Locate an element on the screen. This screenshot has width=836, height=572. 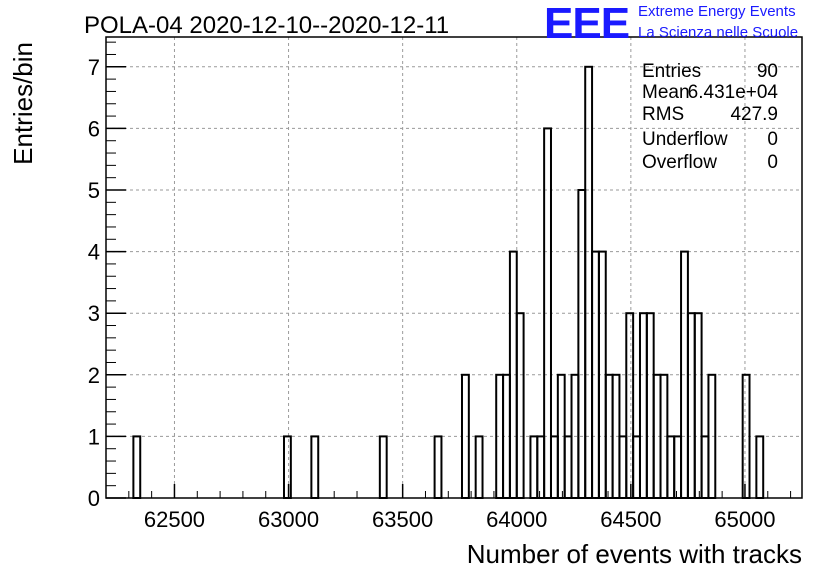
chart-title: POLA-04 2020-12-10--2020-12-11 is located at coordinates (266, 25).